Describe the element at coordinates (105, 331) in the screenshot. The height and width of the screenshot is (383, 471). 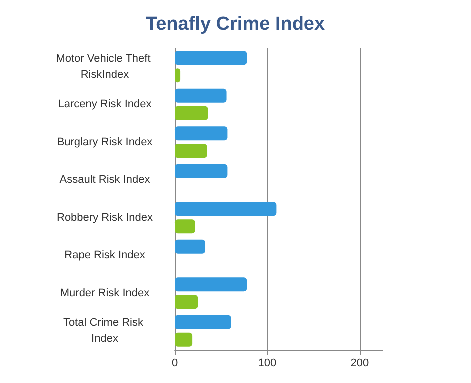
I see `y-tick-label: Total Crime Risk Index` at that location.